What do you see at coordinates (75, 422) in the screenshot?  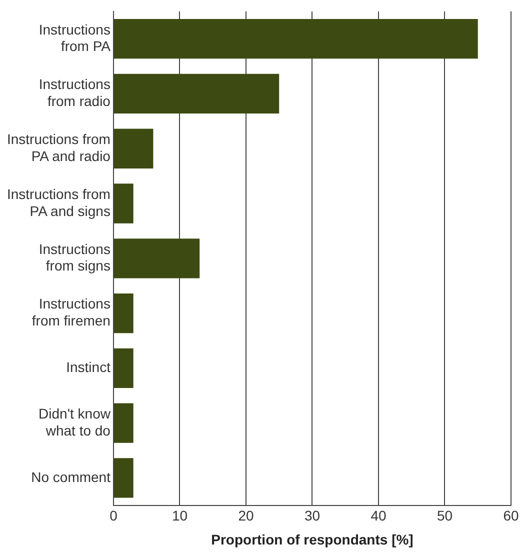 I see `y-tick-label: Didn't know what to do` at bounding box center [75, 422].